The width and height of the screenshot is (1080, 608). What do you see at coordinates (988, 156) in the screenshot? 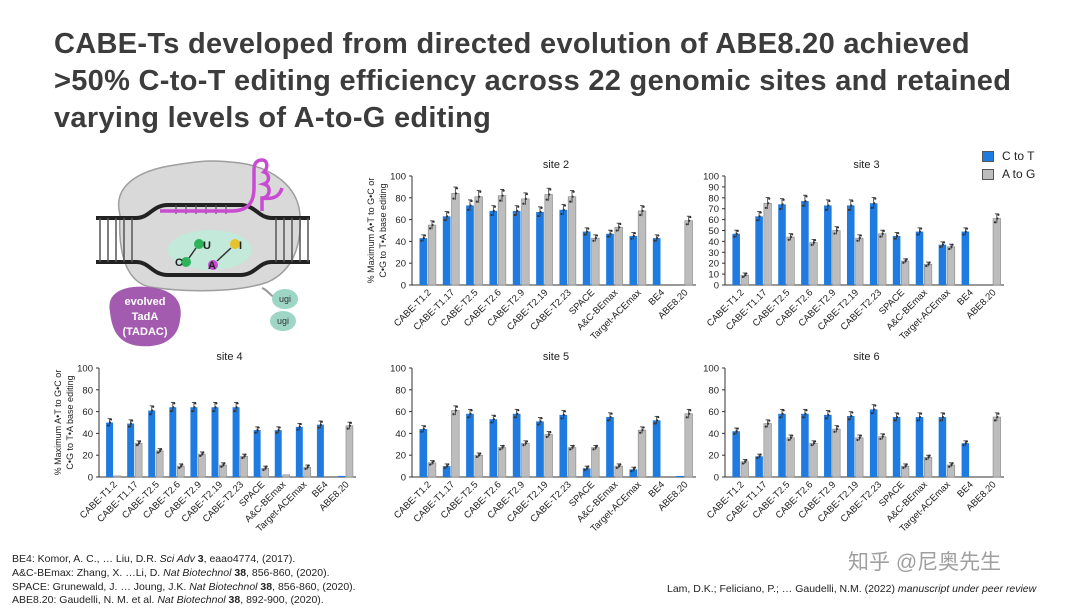
I see `legend-swatch-c-to-t` at bounding box center [988, 156].